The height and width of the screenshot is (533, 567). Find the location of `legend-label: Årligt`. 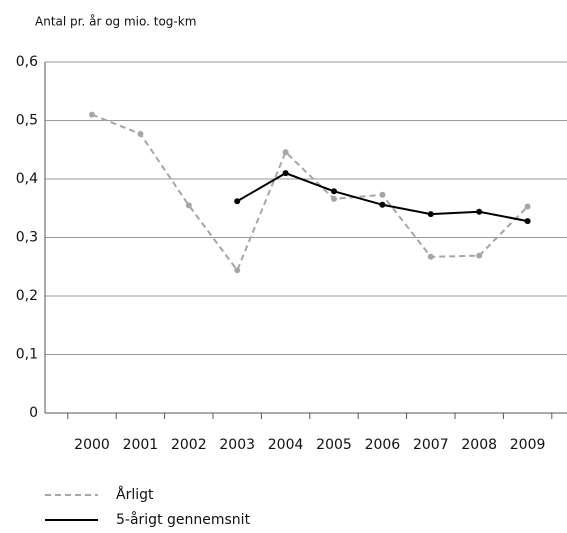

legend-label: Årligt is located at coordinates (135, 494).